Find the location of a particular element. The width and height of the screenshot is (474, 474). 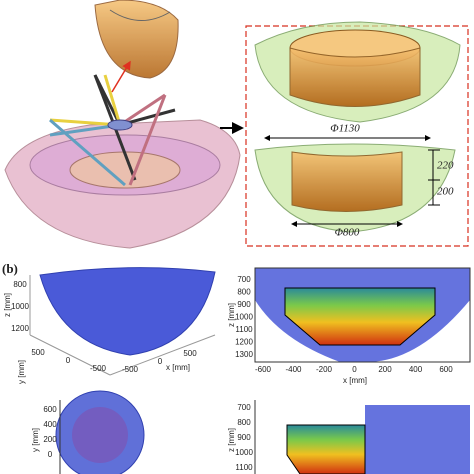

x-tick-label: 500 is located at coordinates (190, 353).